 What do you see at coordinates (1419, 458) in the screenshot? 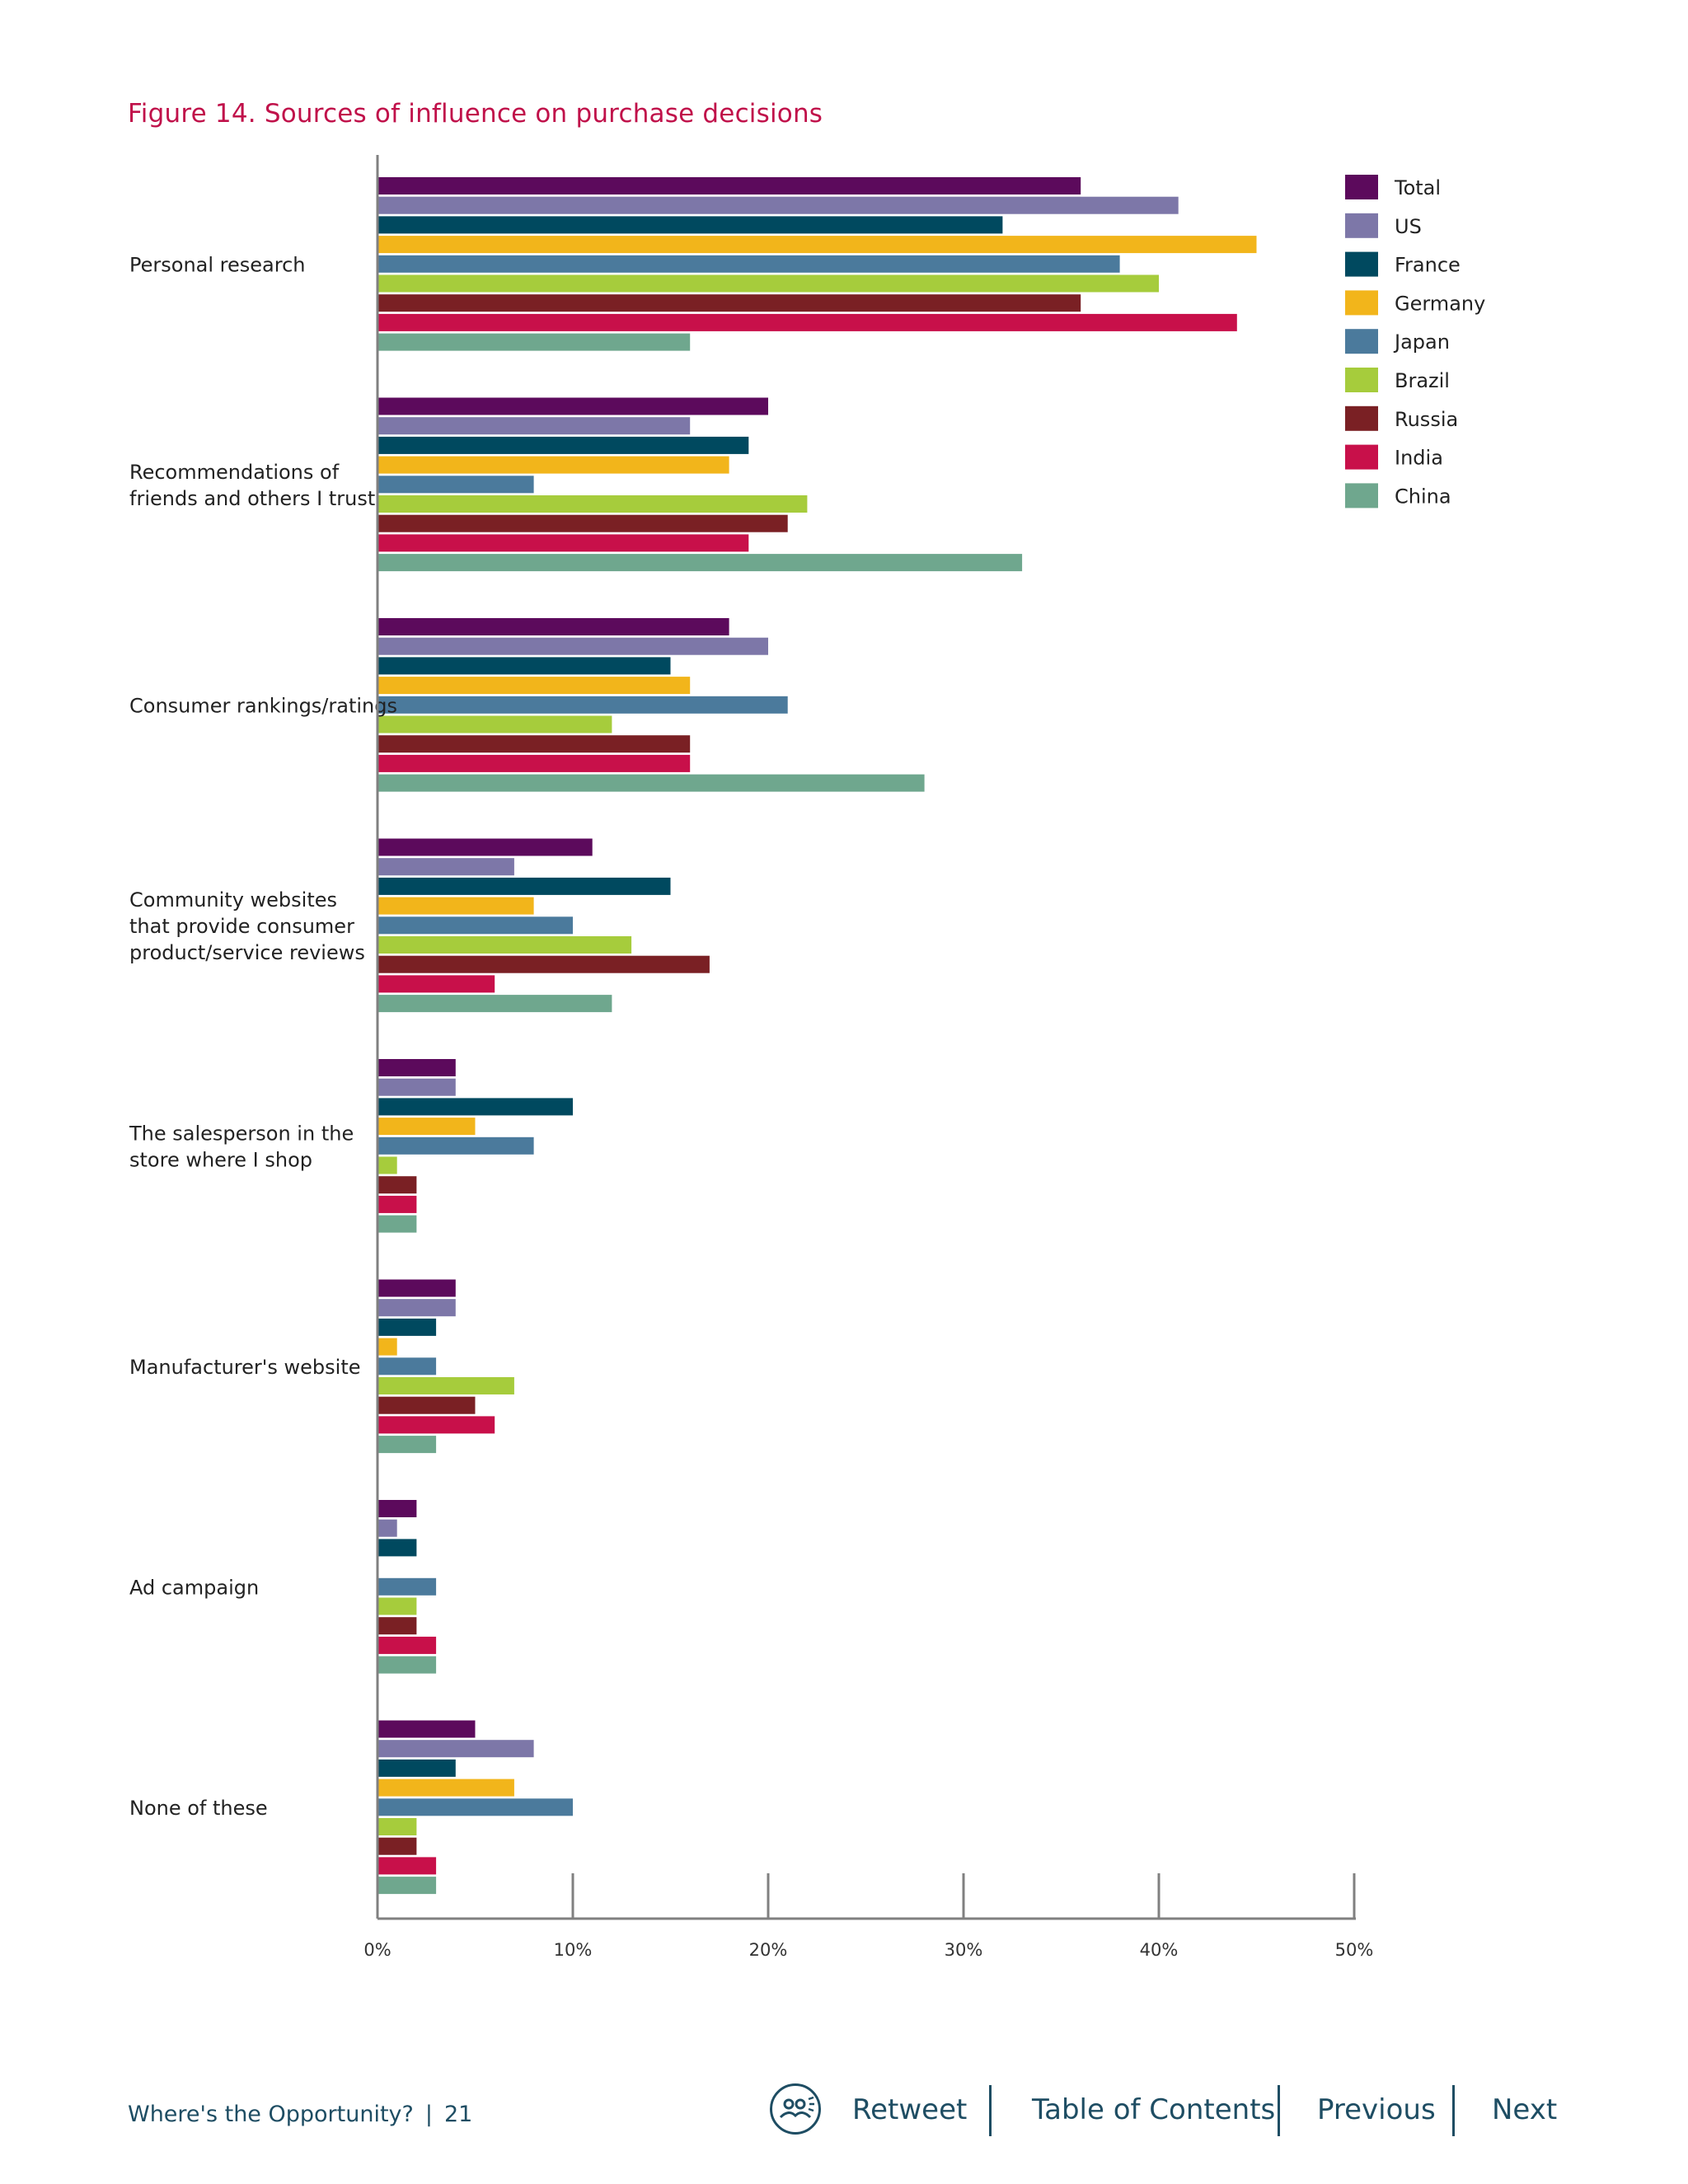
I see `legend-label-india: India` at bounding box center [1419, 458].